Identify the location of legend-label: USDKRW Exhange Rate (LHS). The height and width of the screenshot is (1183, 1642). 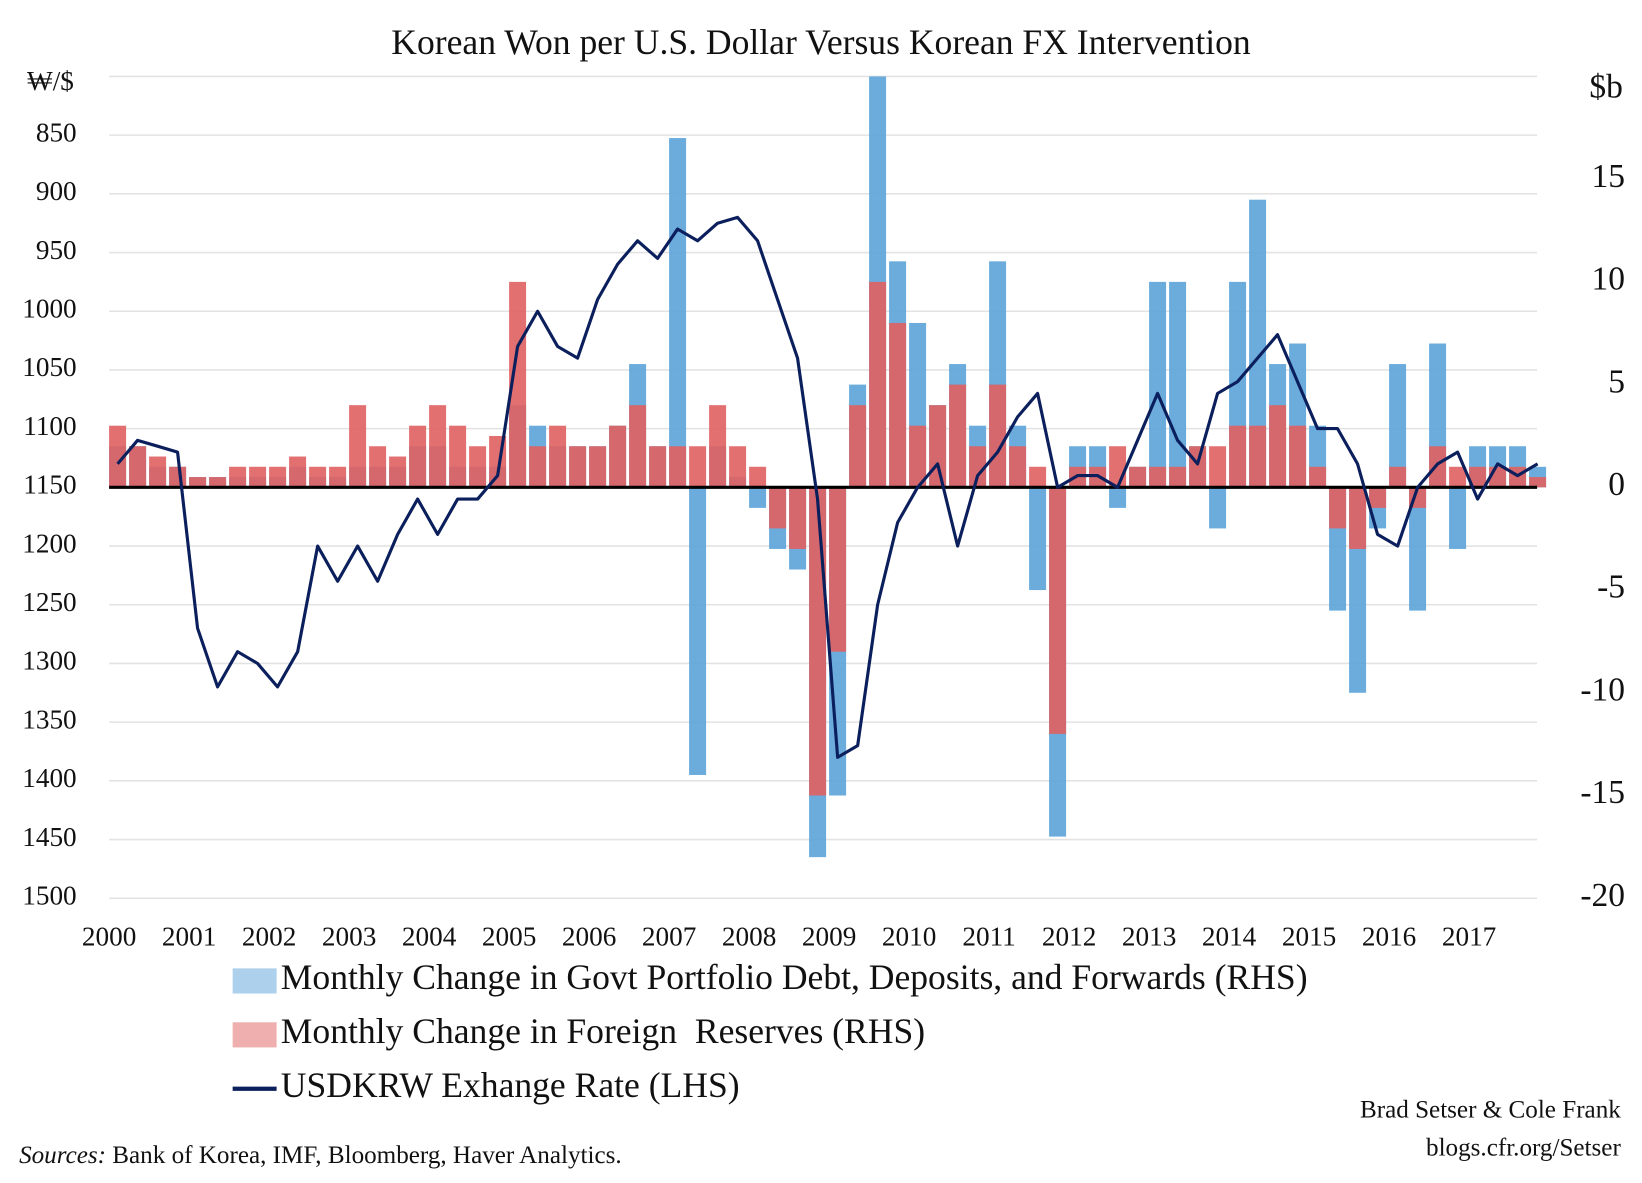
(510, 1085).